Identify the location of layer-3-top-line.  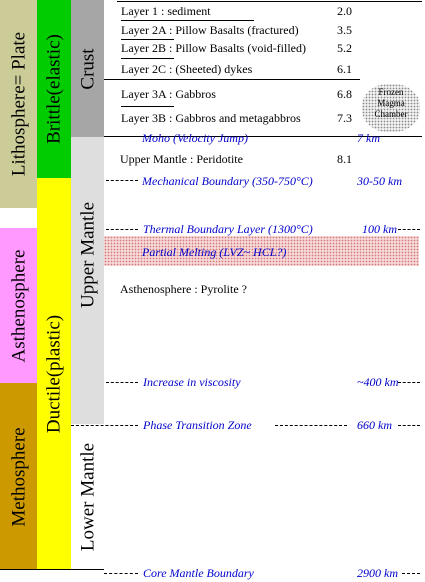
(232, 79).